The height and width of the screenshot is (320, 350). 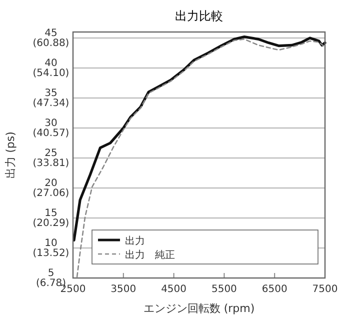 What do you see at coordinates (150, 255) in the screenshot?
I see `legend-label: 出力 純正` at bounding box center [150, 255].